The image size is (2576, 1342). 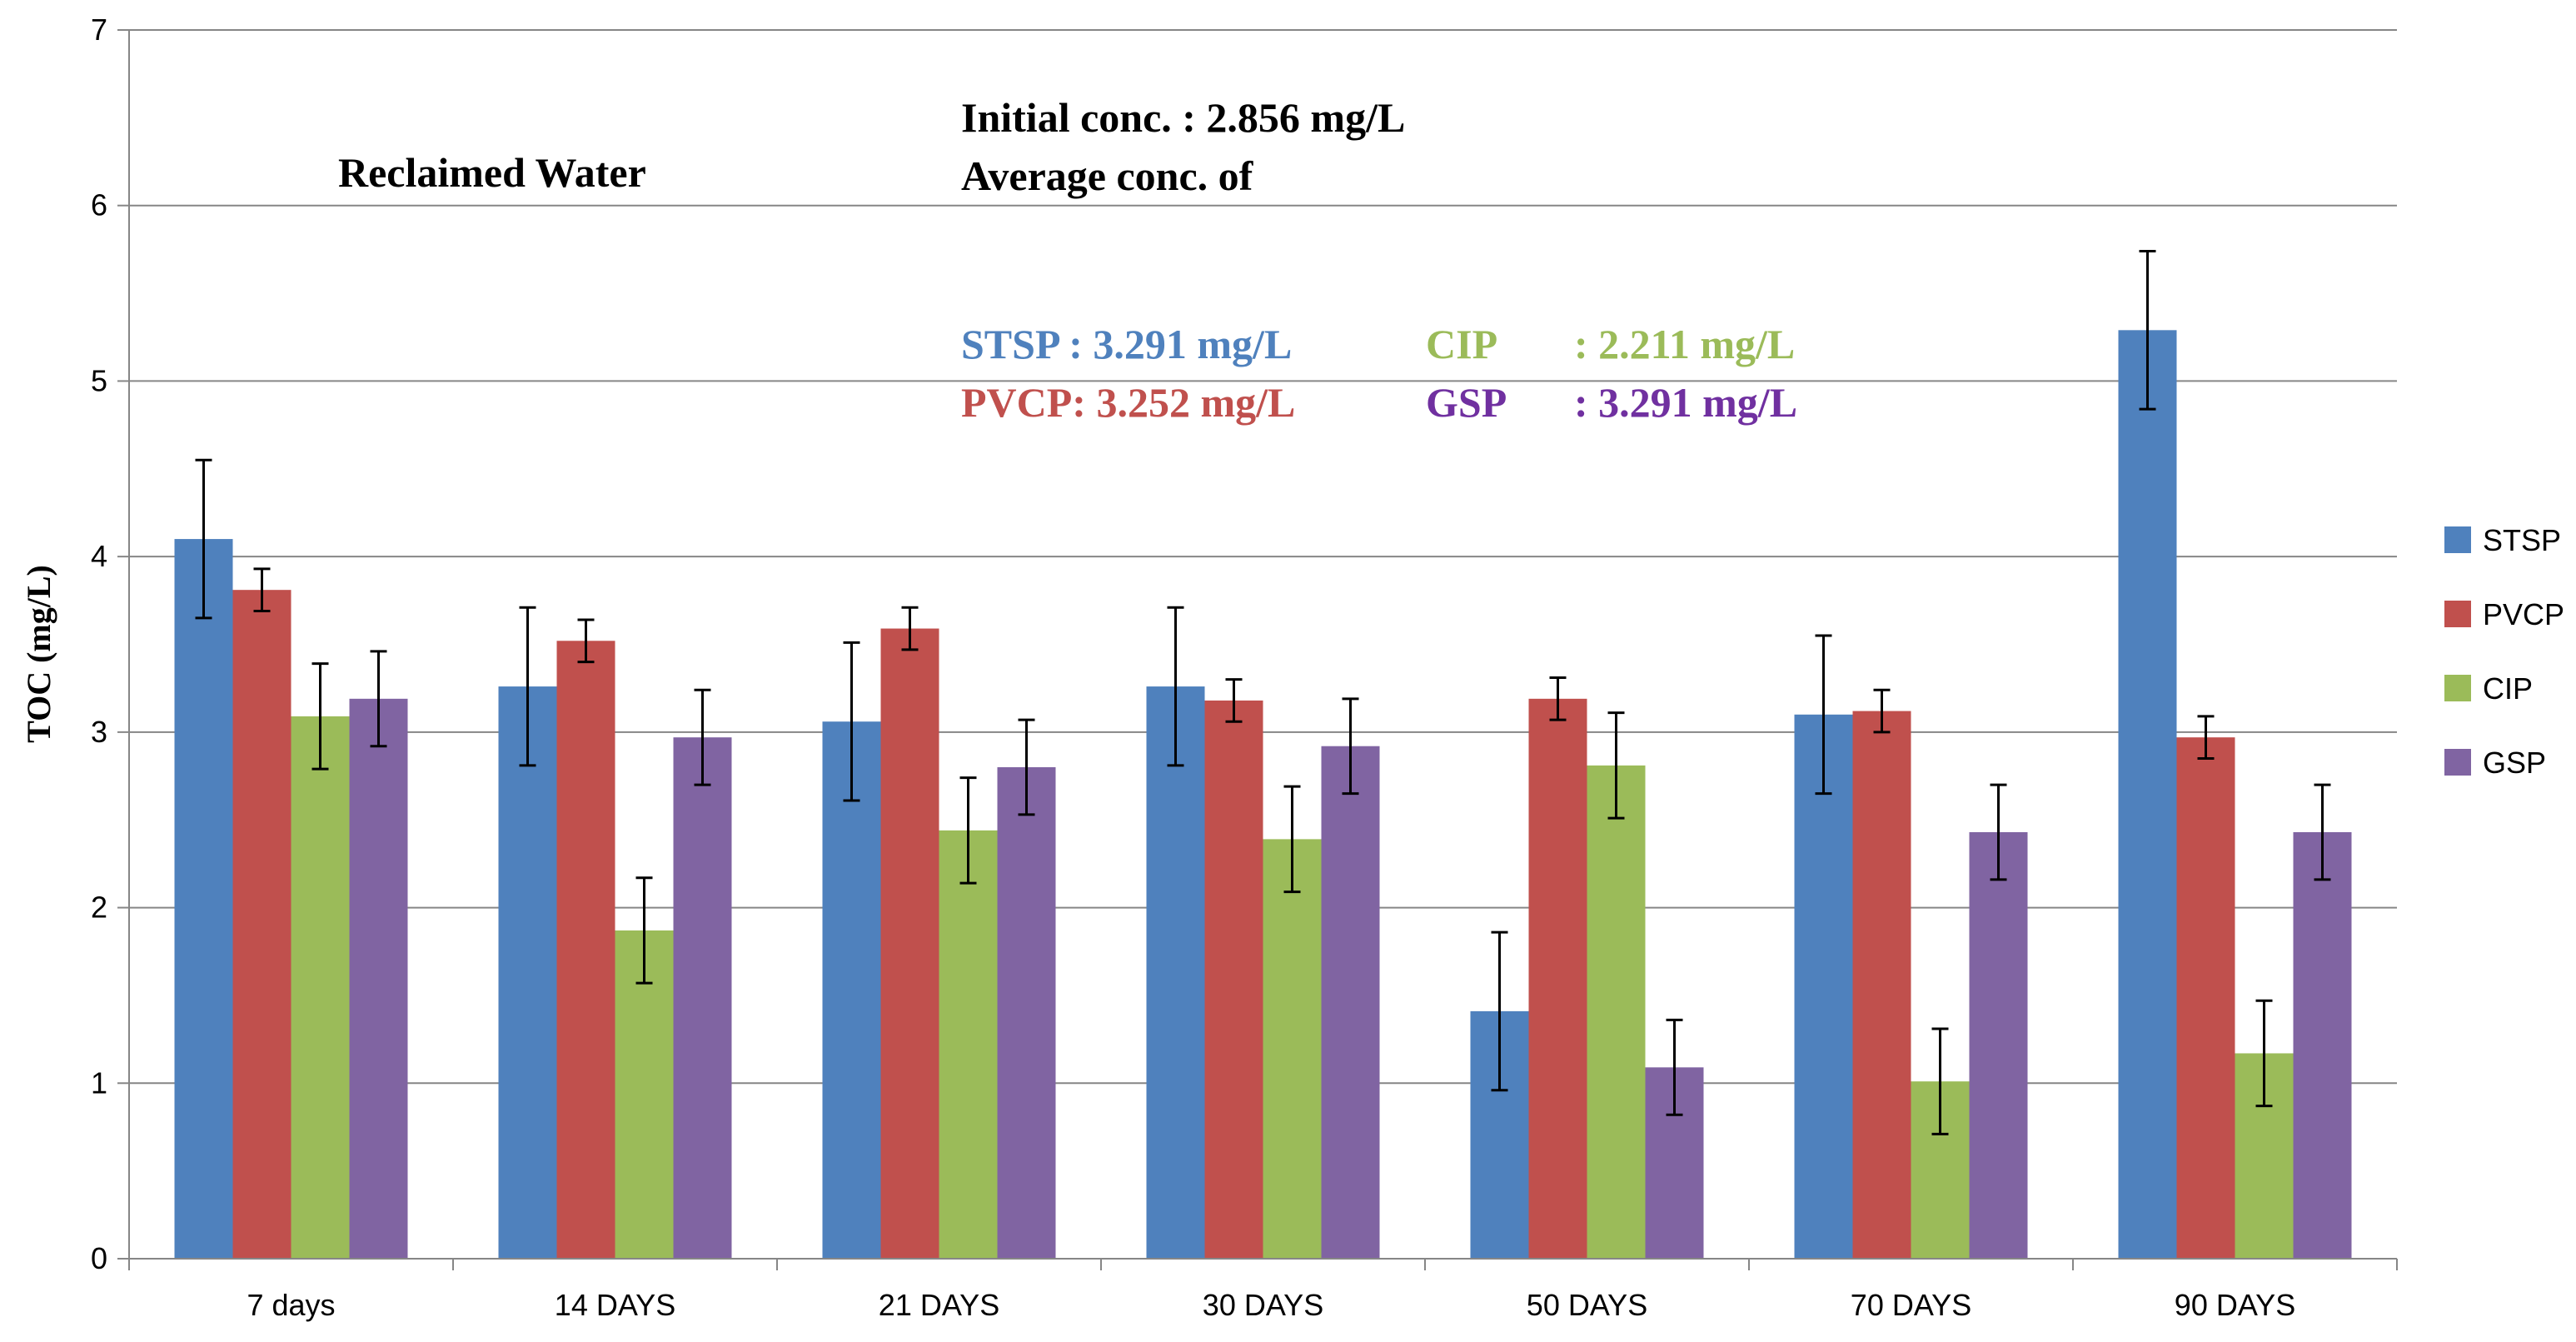 What do you see at coordinates (1183, 117) in the screenshot?
I see `annotation-initial: Initial conc. : 2.856 mg/L` at bounding box center [1183, 117].